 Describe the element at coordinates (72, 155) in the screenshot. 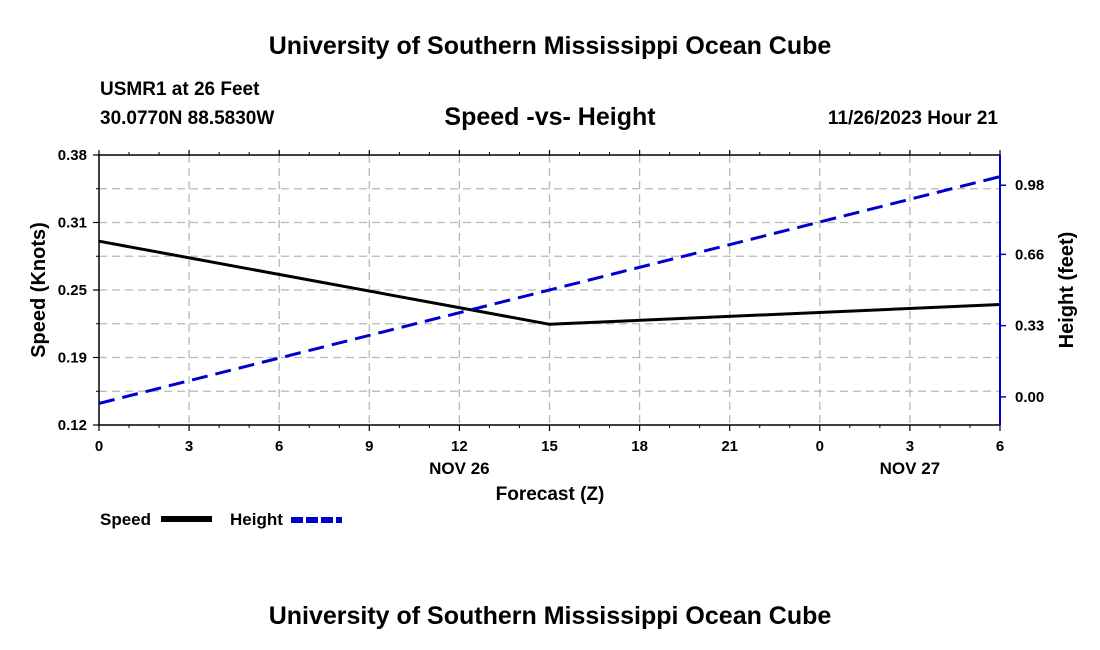

I see `y-left-tick-label: 0.38` at that location.